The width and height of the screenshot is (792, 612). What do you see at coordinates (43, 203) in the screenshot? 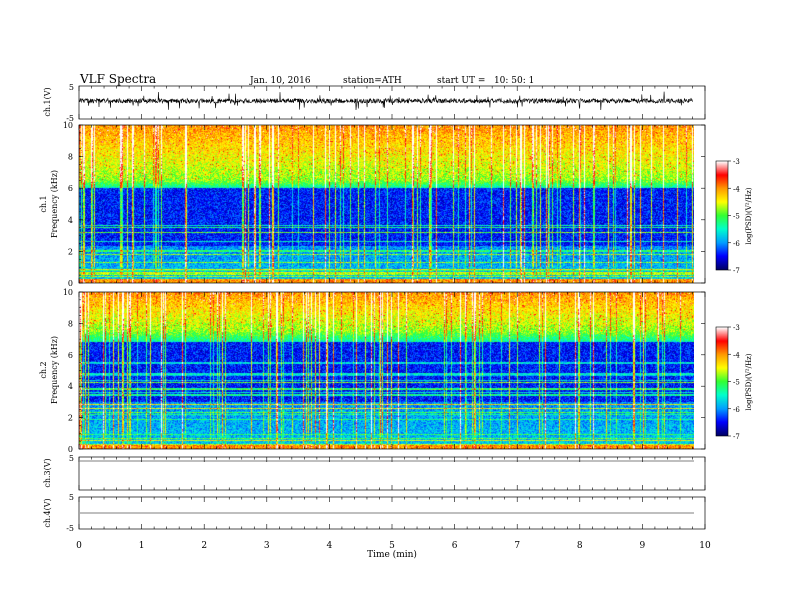
I see `ch1-spectrogram-ylabel-channel: ch.1` at bounding box center [43, 203].